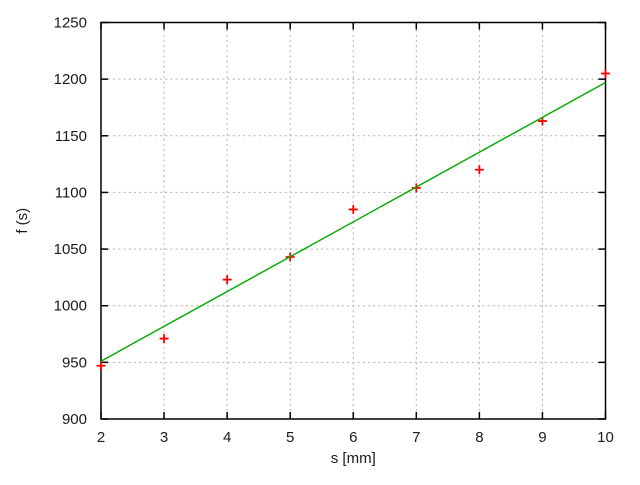 The height and width of the screenshot is (485, 640). I want to click on y-tick-label: 1250, so click(70, 23).